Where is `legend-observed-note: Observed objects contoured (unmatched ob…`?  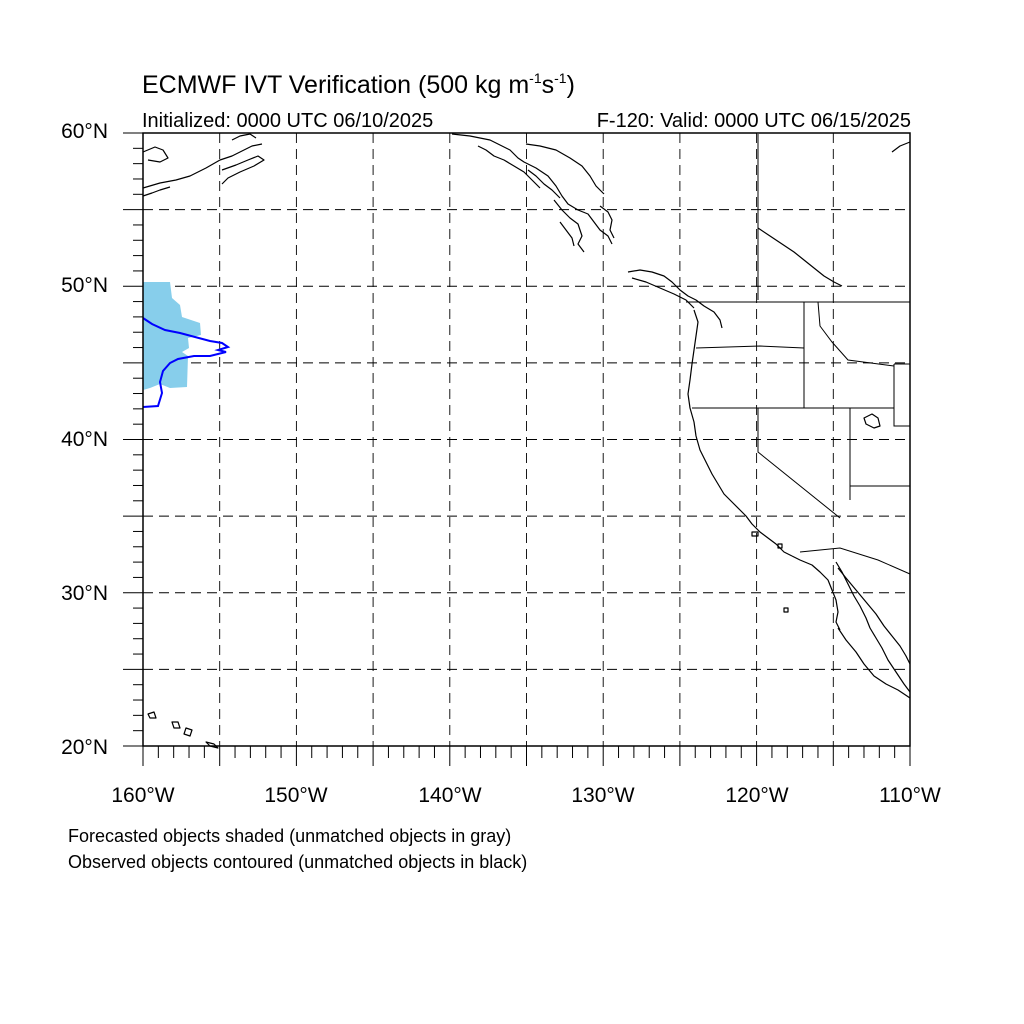
legend-observed-note: Observed objects contoured (unmatched ob… is located at coordinates (298, 862).